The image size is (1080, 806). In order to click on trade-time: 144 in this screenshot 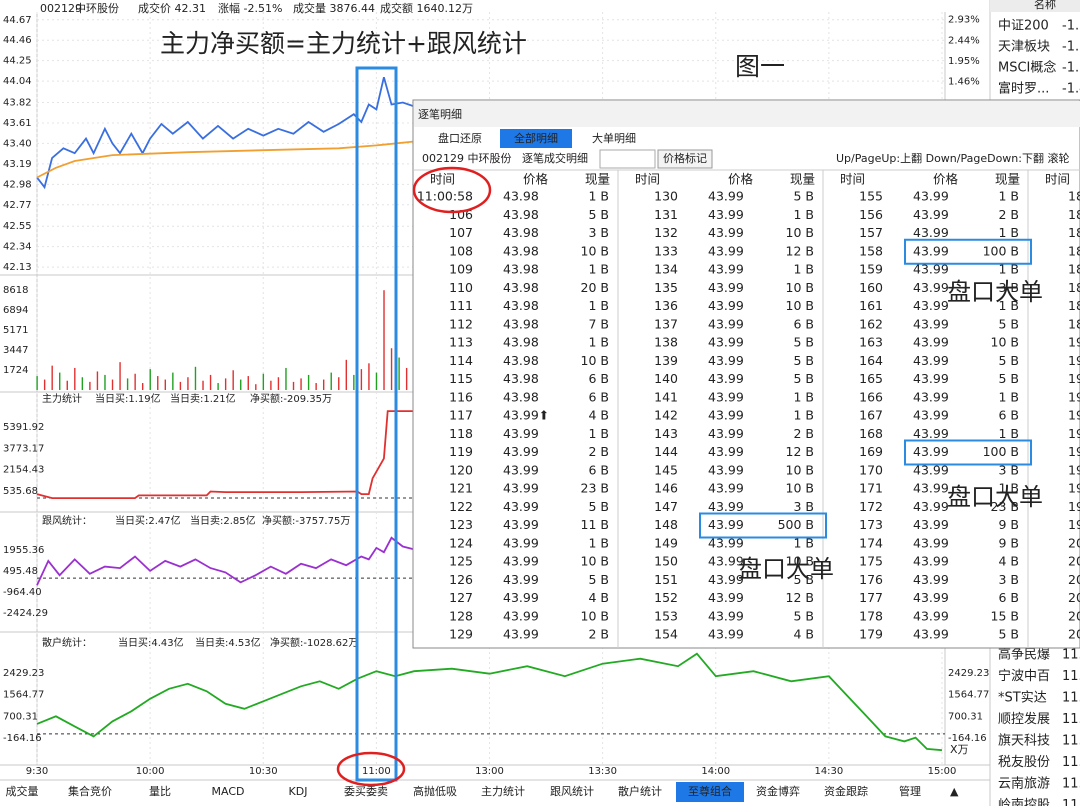, I will do `click(666, 451)`.